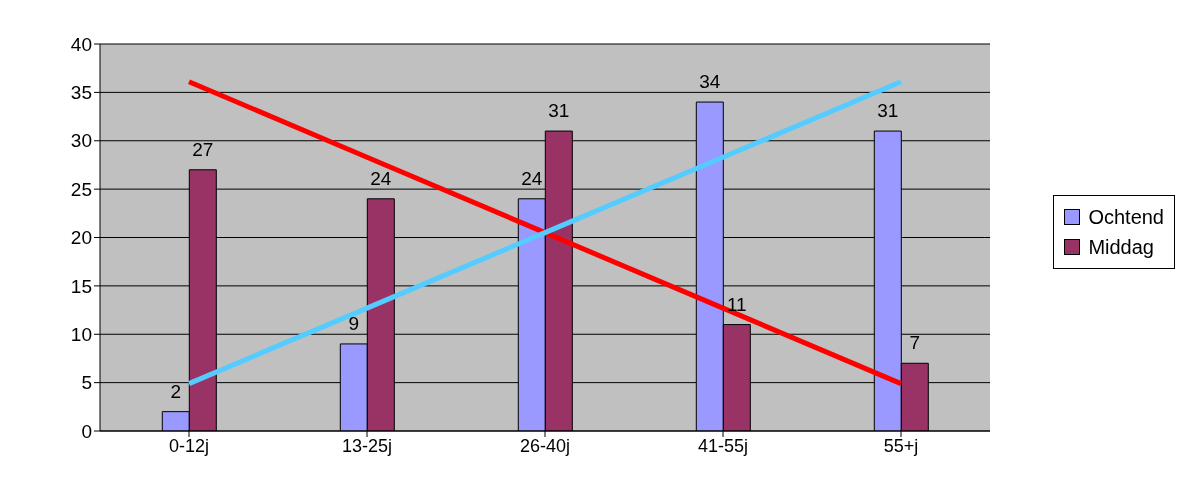 This screenshot has width=1183, height=499. What do you see at coordinates (203, 149) in the screenshot?
I see `data-label: 27` at bounding box center [203, 149].